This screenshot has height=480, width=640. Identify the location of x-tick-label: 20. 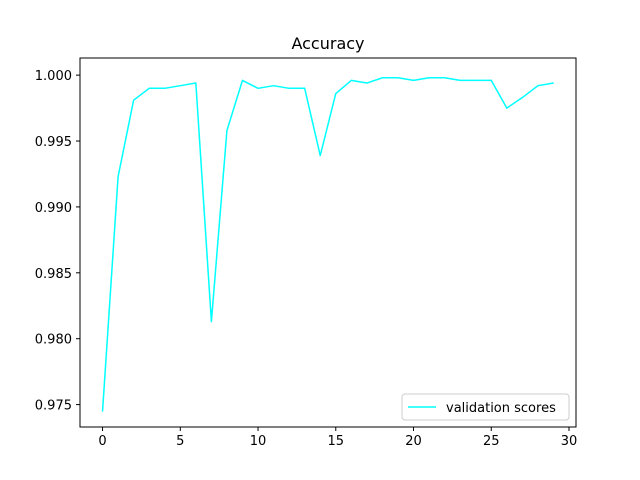
(413, 441).